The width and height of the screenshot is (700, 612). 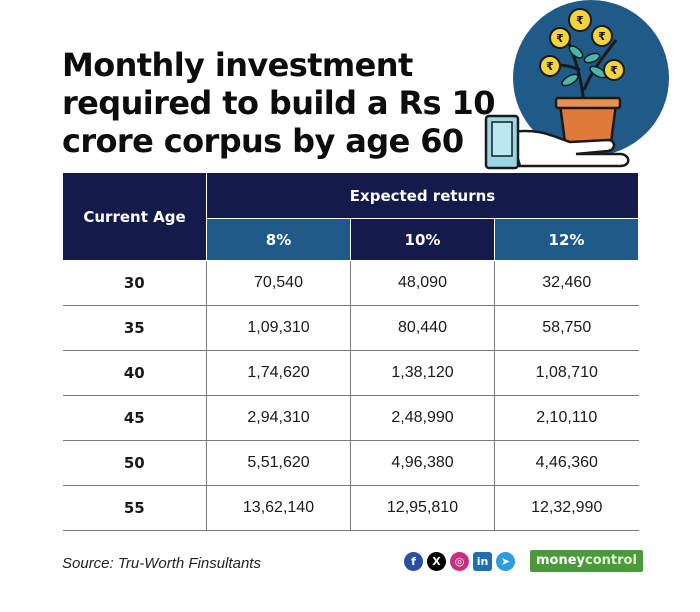 I want to click on table-row: 40 1,74,620 1,38,120 1,08,710, so click(x=350, y=373).